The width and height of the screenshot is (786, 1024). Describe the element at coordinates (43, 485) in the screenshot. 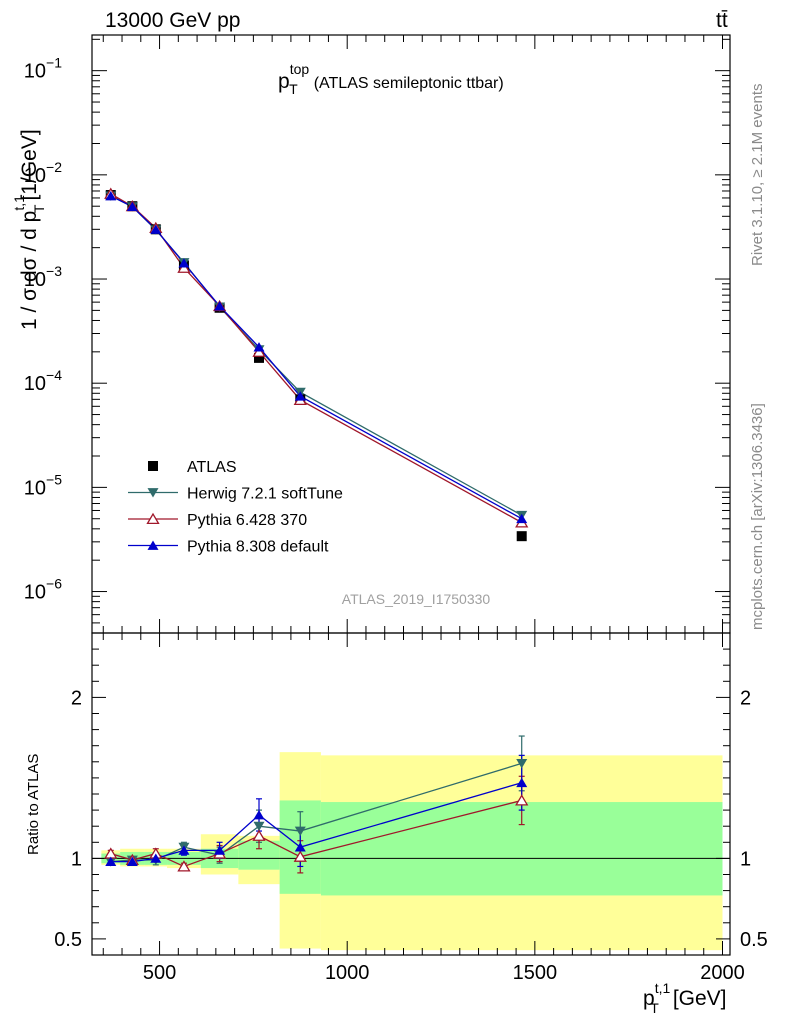

I see `main-ytick-label-1: 10⁻⁵` at that location.